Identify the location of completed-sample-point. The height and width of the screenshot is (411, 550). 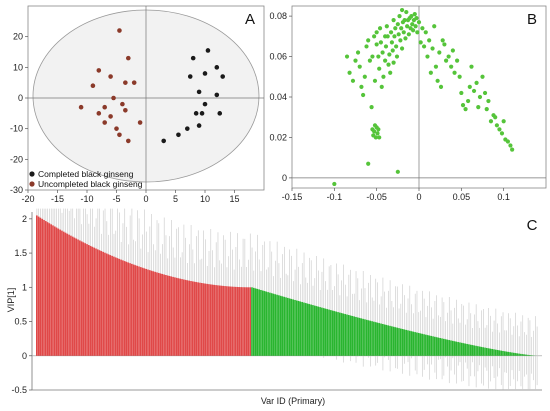
(163, 141).